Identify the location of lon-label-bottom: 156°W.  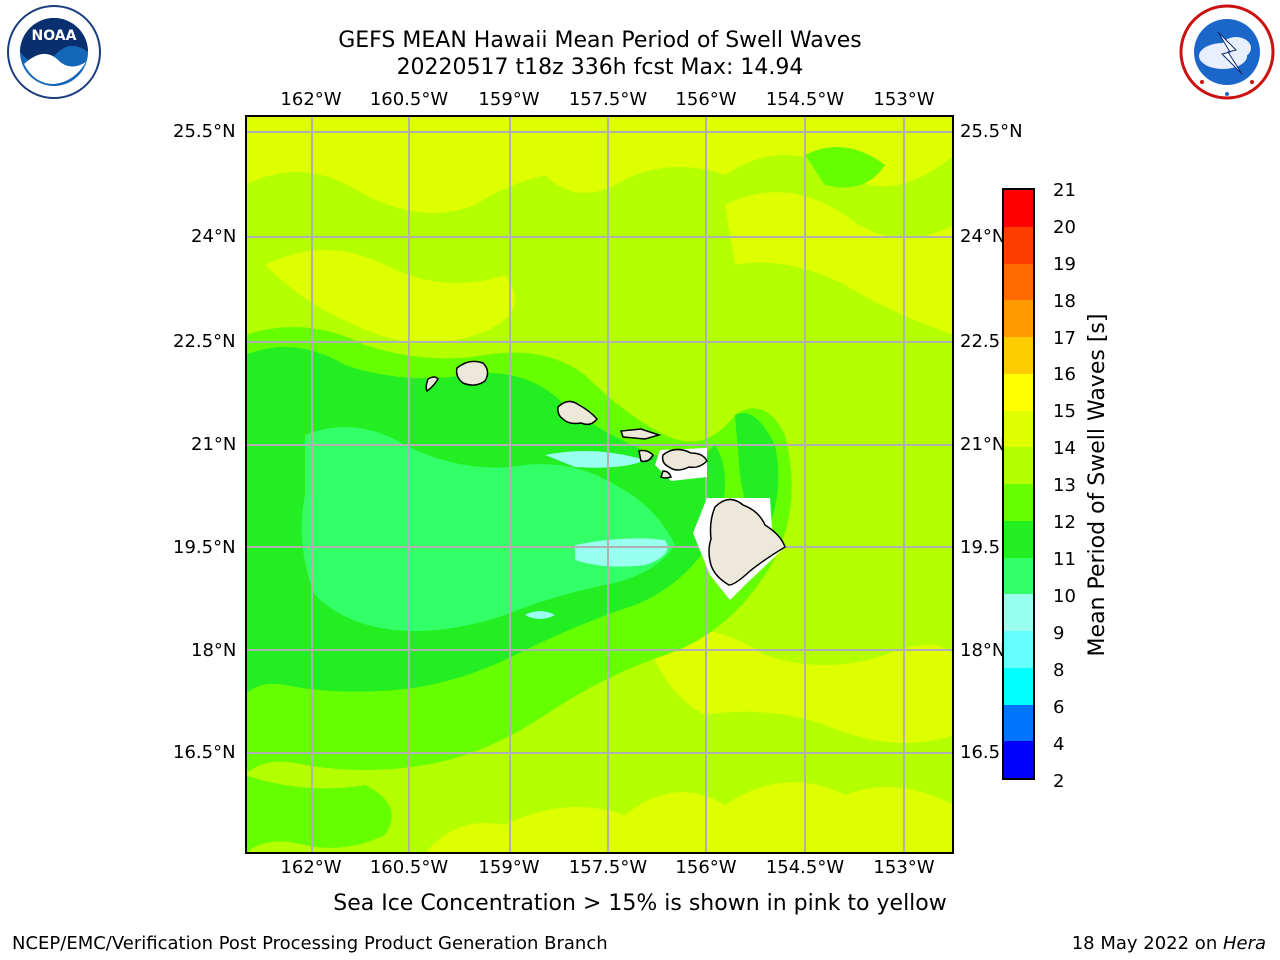
(706, 867).